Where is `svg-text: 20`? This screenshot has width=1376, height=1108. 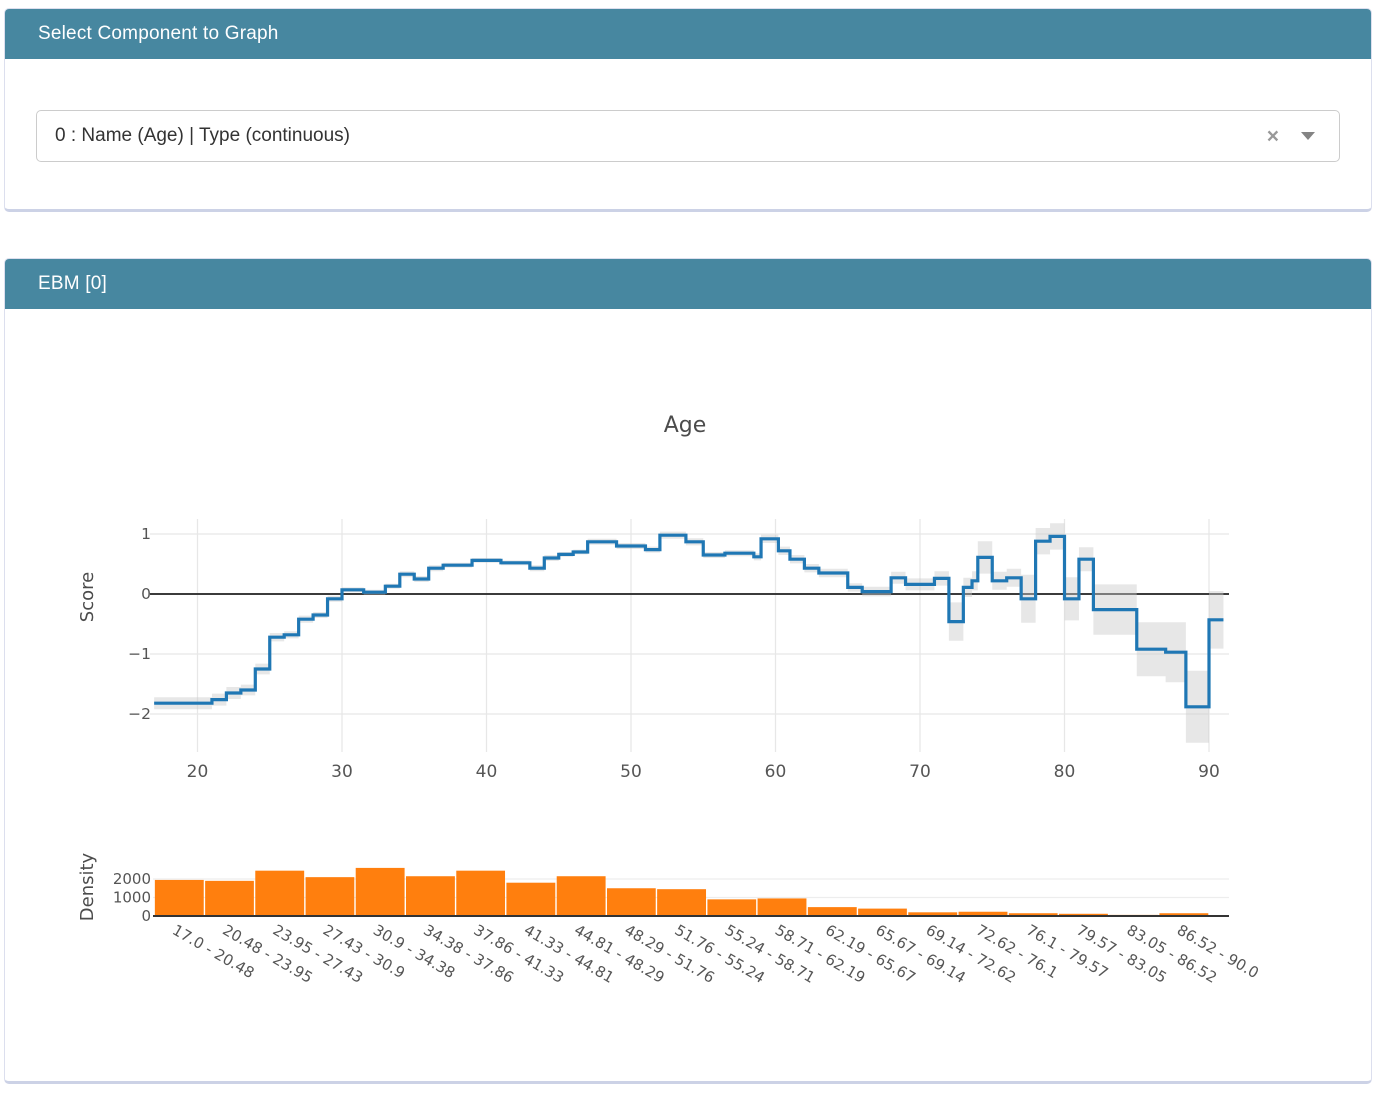 svg-text: 20 is located at coordinates (198, 772).